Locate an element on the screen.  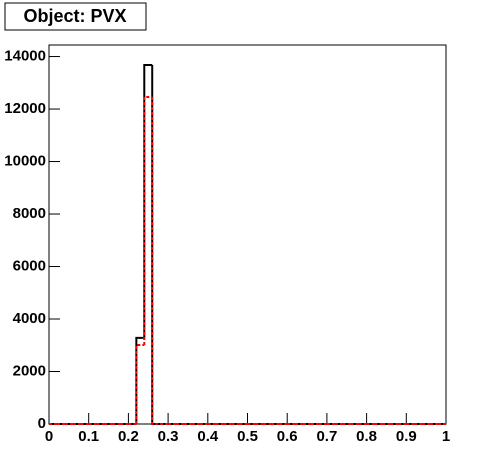
x-tick-label: 0 is located at coordinates (49, 436).